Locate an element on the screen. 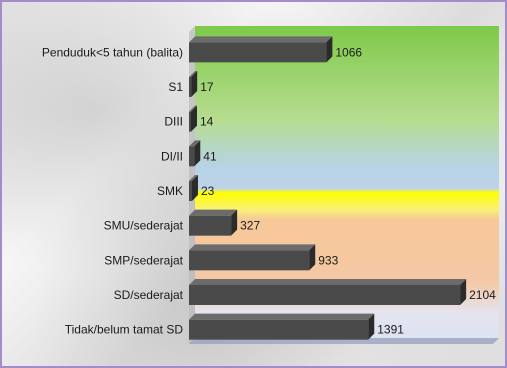 The height and width of the screenshot is (368, 507). category-label: S1 is located at coordinates (175, 87).